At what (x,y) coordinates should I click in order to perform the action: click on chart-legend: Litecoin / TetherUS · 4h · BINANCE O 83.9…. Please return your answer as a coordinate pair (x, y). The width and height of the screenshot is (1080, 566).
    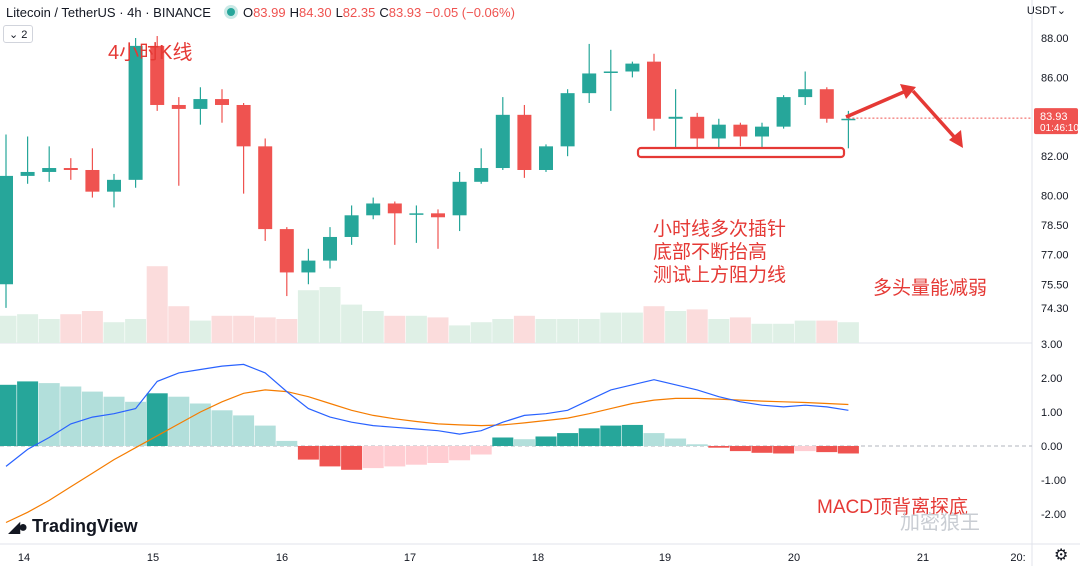
    Looking at the image, I should click on (260, 12).